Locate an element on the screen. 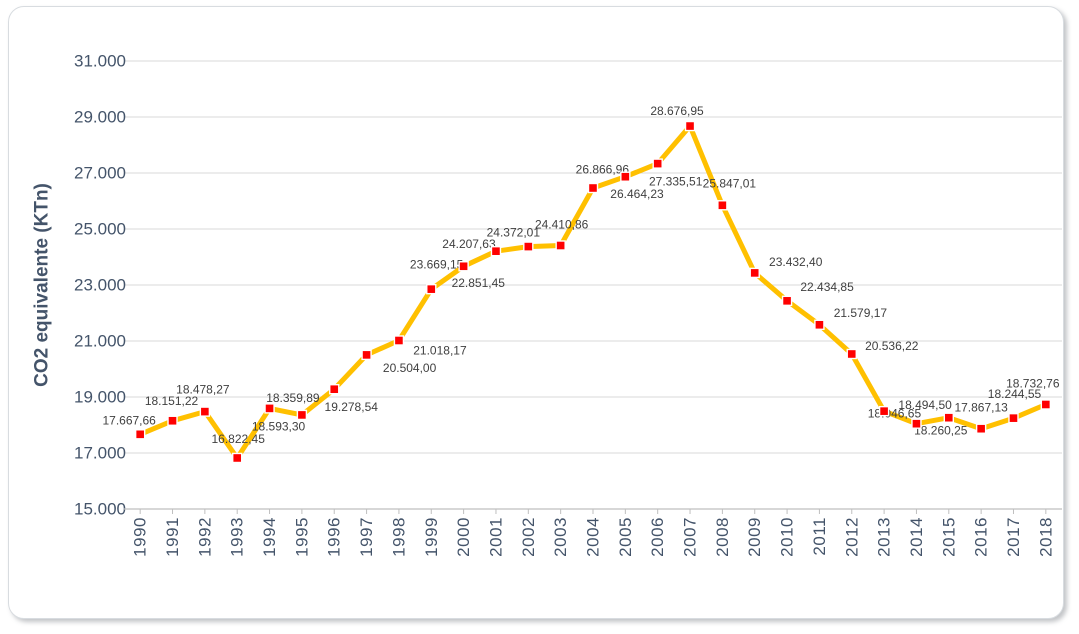  data-label-1997: 20.504,00 is located at coordinates (410, 368).